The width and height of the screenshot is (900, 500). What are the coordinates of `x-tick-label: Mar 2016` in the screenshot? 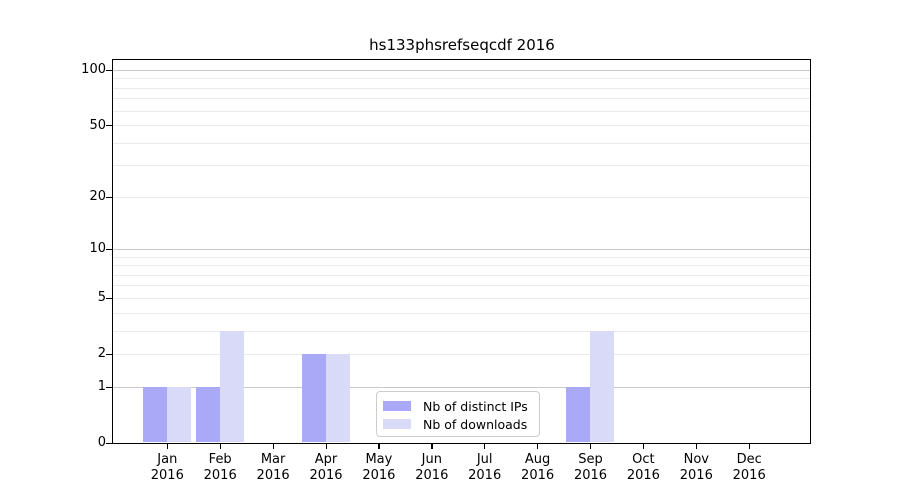 It's located at (273, 467).